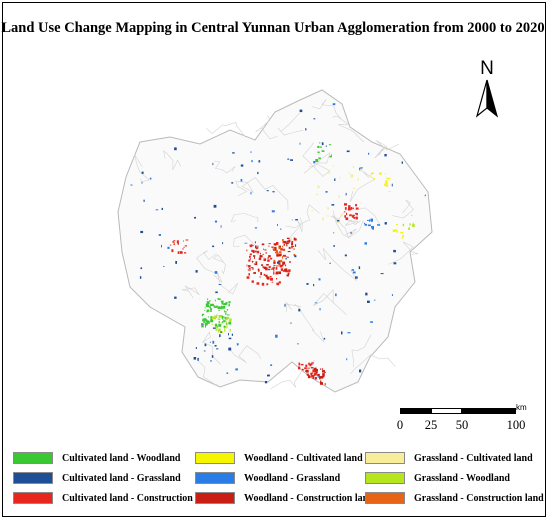 The height and width of the screenshot is (521, 550). What do you see at coordinates (462, 478) in the screenshot?
I see `legend-label: Grassland - Woodland` at bounding box center [462, 478].